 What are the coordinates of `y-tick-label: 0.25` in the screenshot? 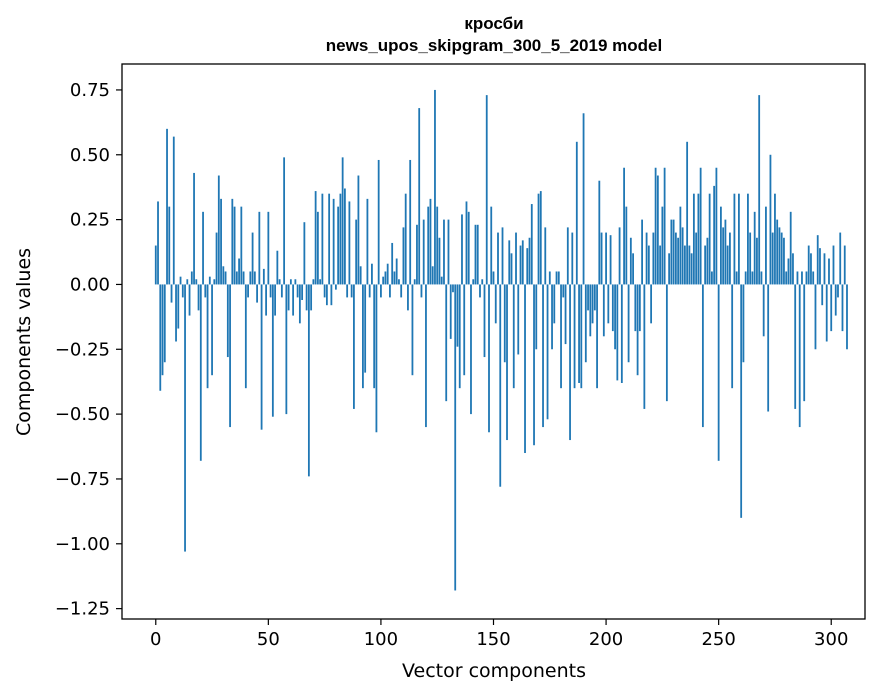 It's located at (90, 220).